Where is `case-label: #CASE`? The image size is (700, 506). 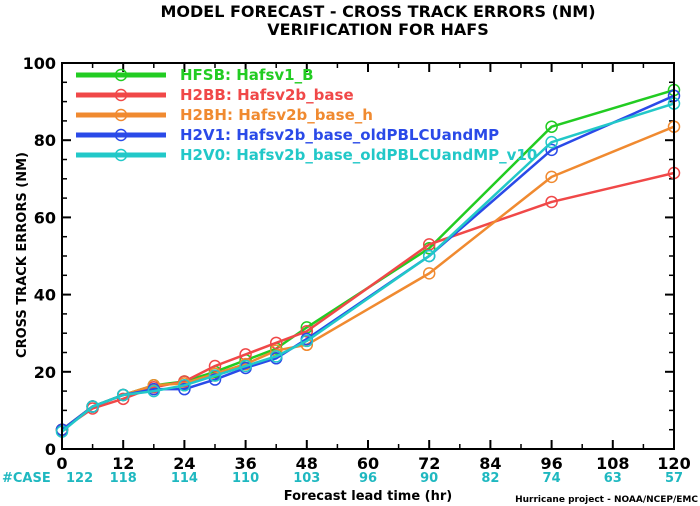 case-label: #CASE is located at coordinates (26, 478).